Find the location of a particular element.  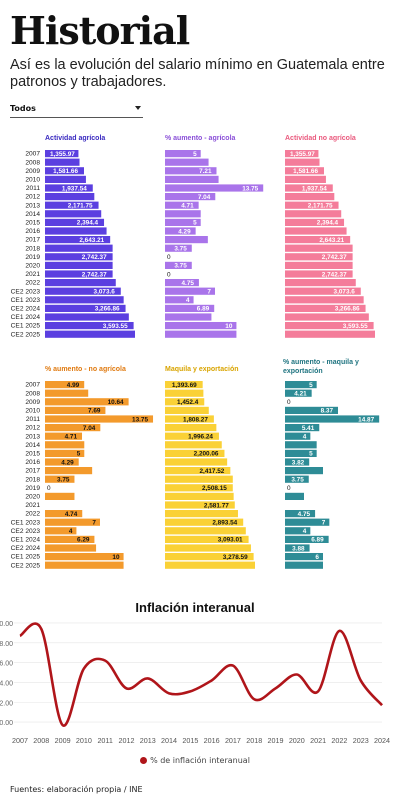

category-label: CE1 2024 is located at coordinates (26, 540).